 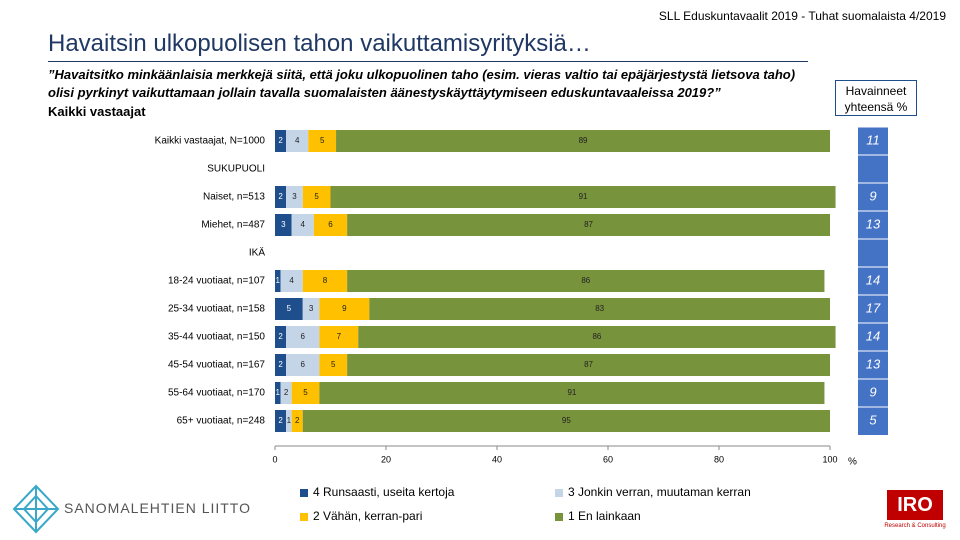 What do you see at coordinates (873, 363) in the screenshot?
I see `total-value: 13` at bounding box center [873, 363].